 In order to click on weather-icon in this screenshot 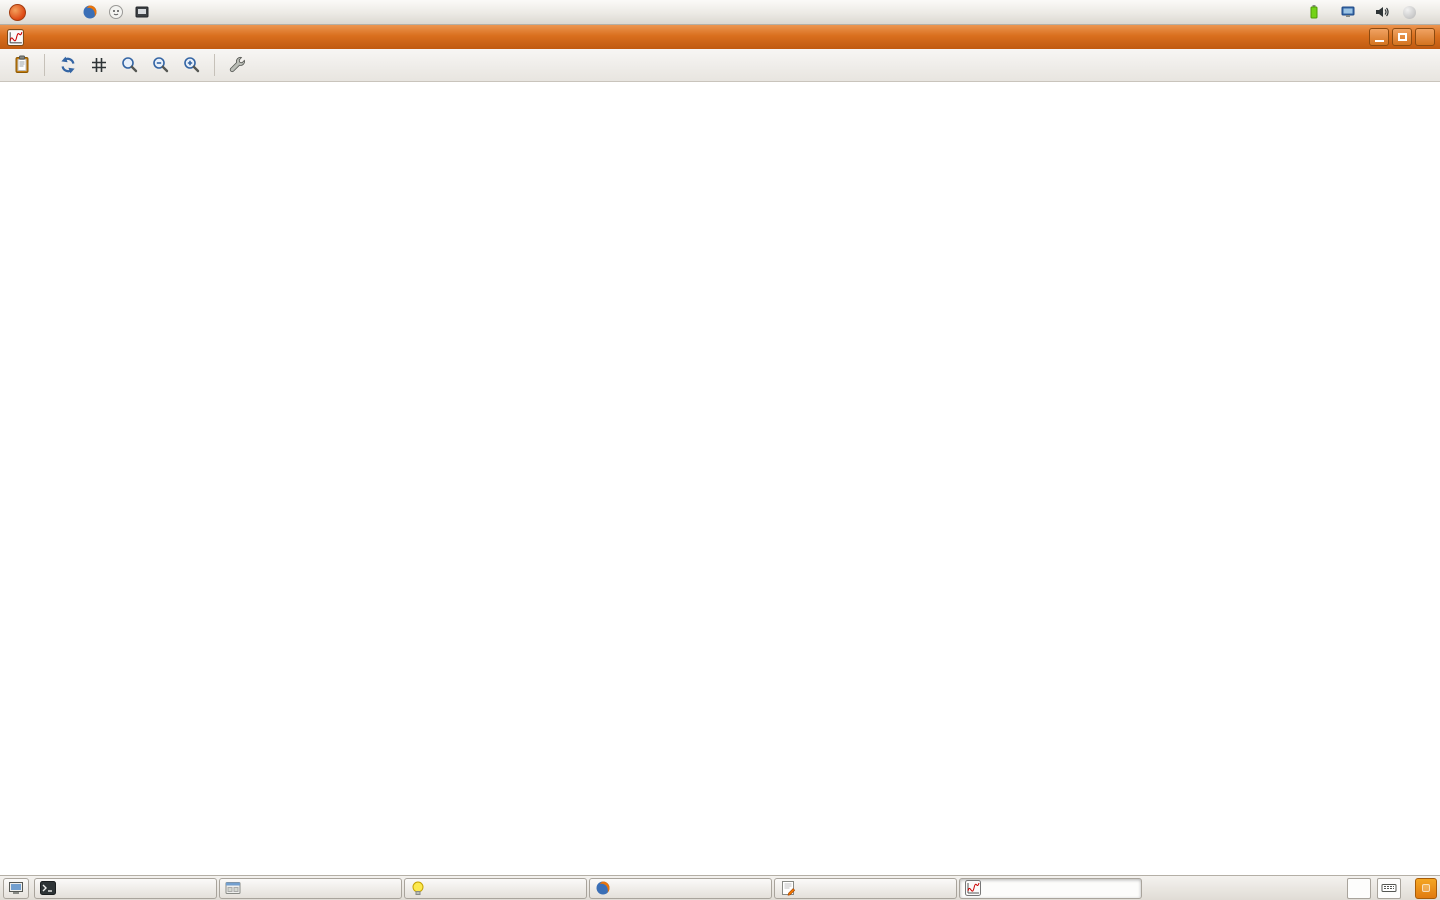, I will do `click(1409, 12)`.